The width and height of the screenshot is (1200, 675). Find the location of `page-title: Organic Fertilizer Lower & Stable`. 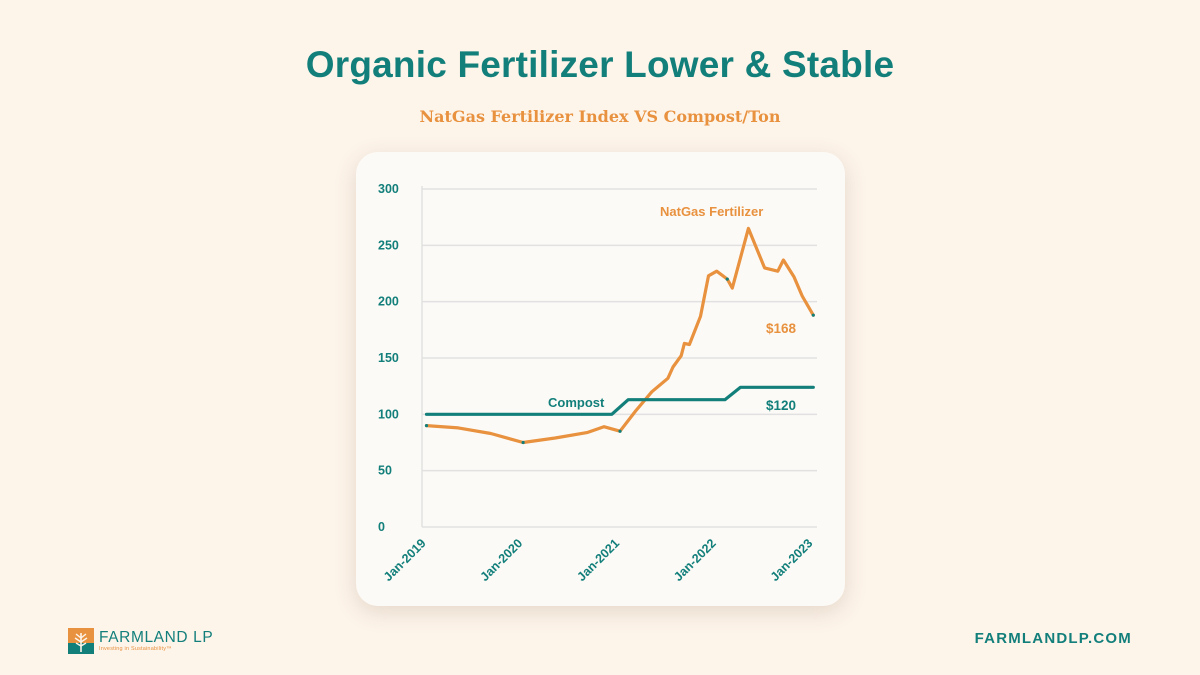

page-title: Organic Fertilizer Lower & Stable is located at coordinates (600, 64).